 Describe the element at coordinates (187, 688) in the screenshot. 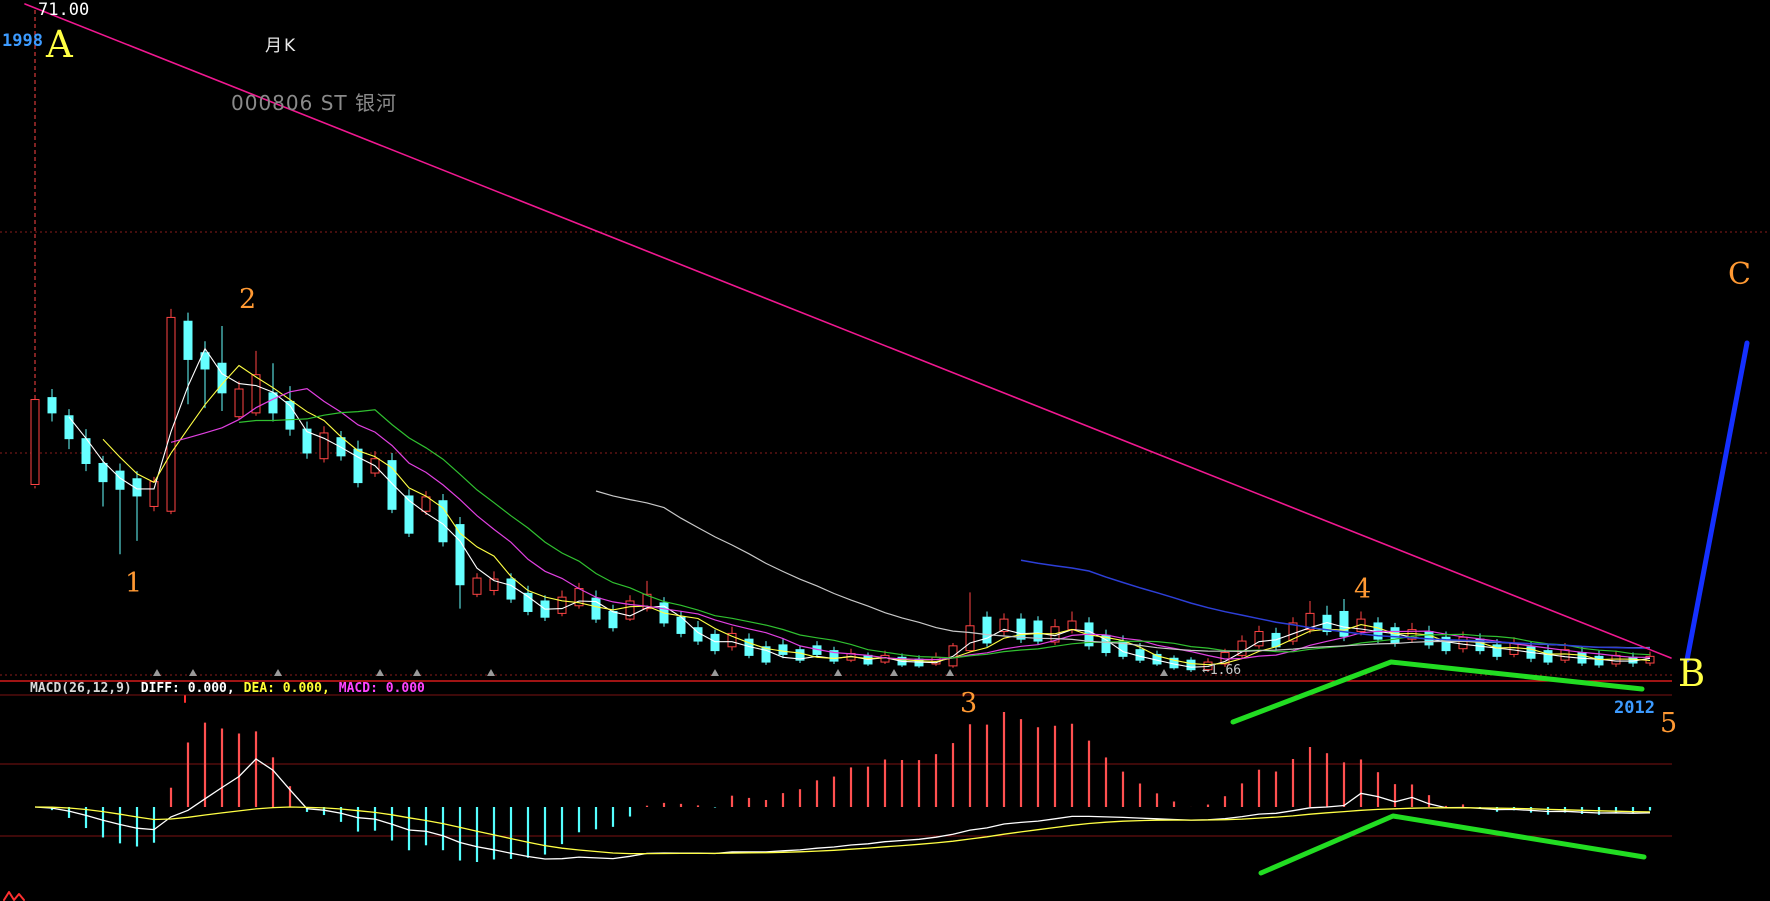

I see `macd-diff-readout: DIFF: 0.000,` at that location.